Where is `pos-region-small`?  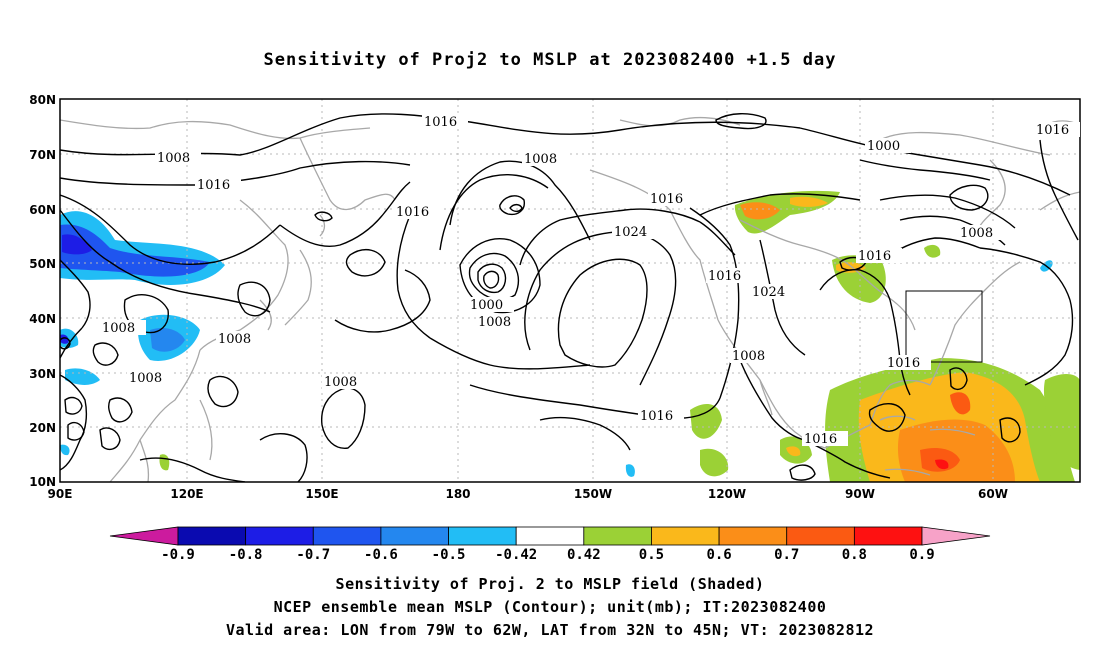
pos-region-small is located at coordinates (164, 462).